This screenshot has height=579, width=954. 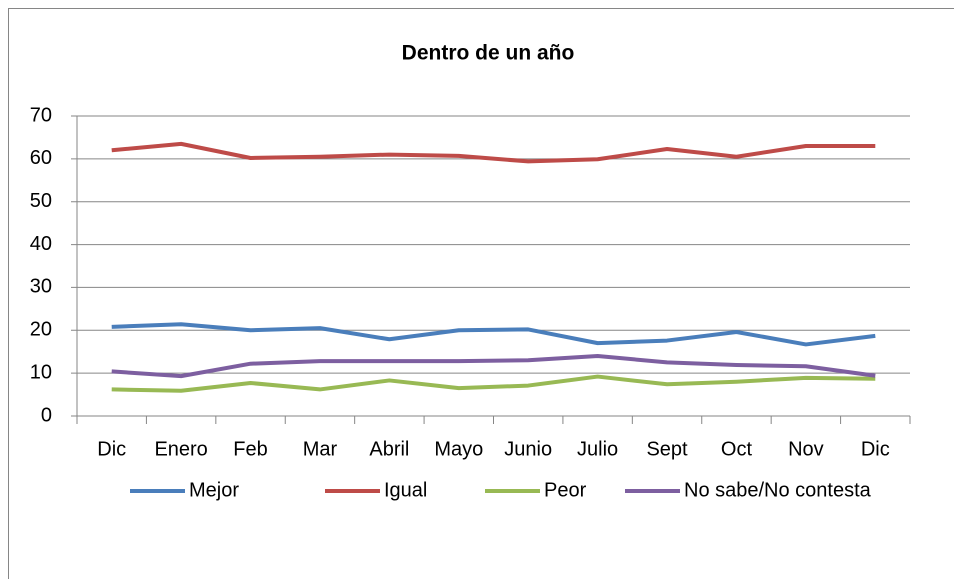 I want to click on x-tick-label: Julio, so click(x=597, y=449).